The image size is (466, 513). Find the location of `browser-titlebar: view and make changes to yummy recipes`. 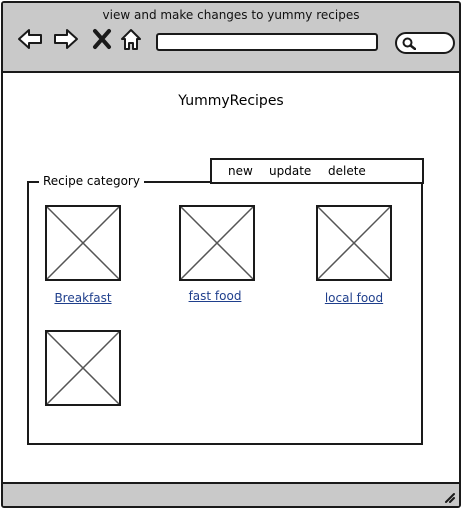

browser-titlebar: view and make changes to yummy recipes is located at coordinates (231, 38).